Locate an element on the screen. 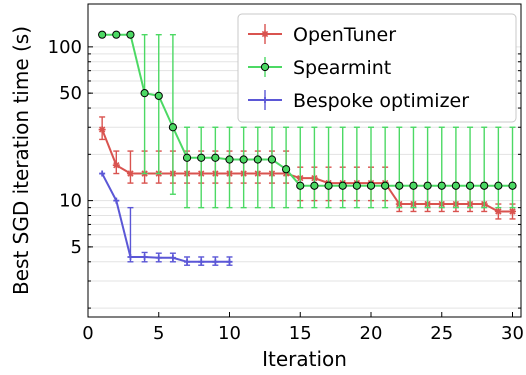 The image size is (526, 375). x-tick-label: 15 is located at coordinates (300, 333).